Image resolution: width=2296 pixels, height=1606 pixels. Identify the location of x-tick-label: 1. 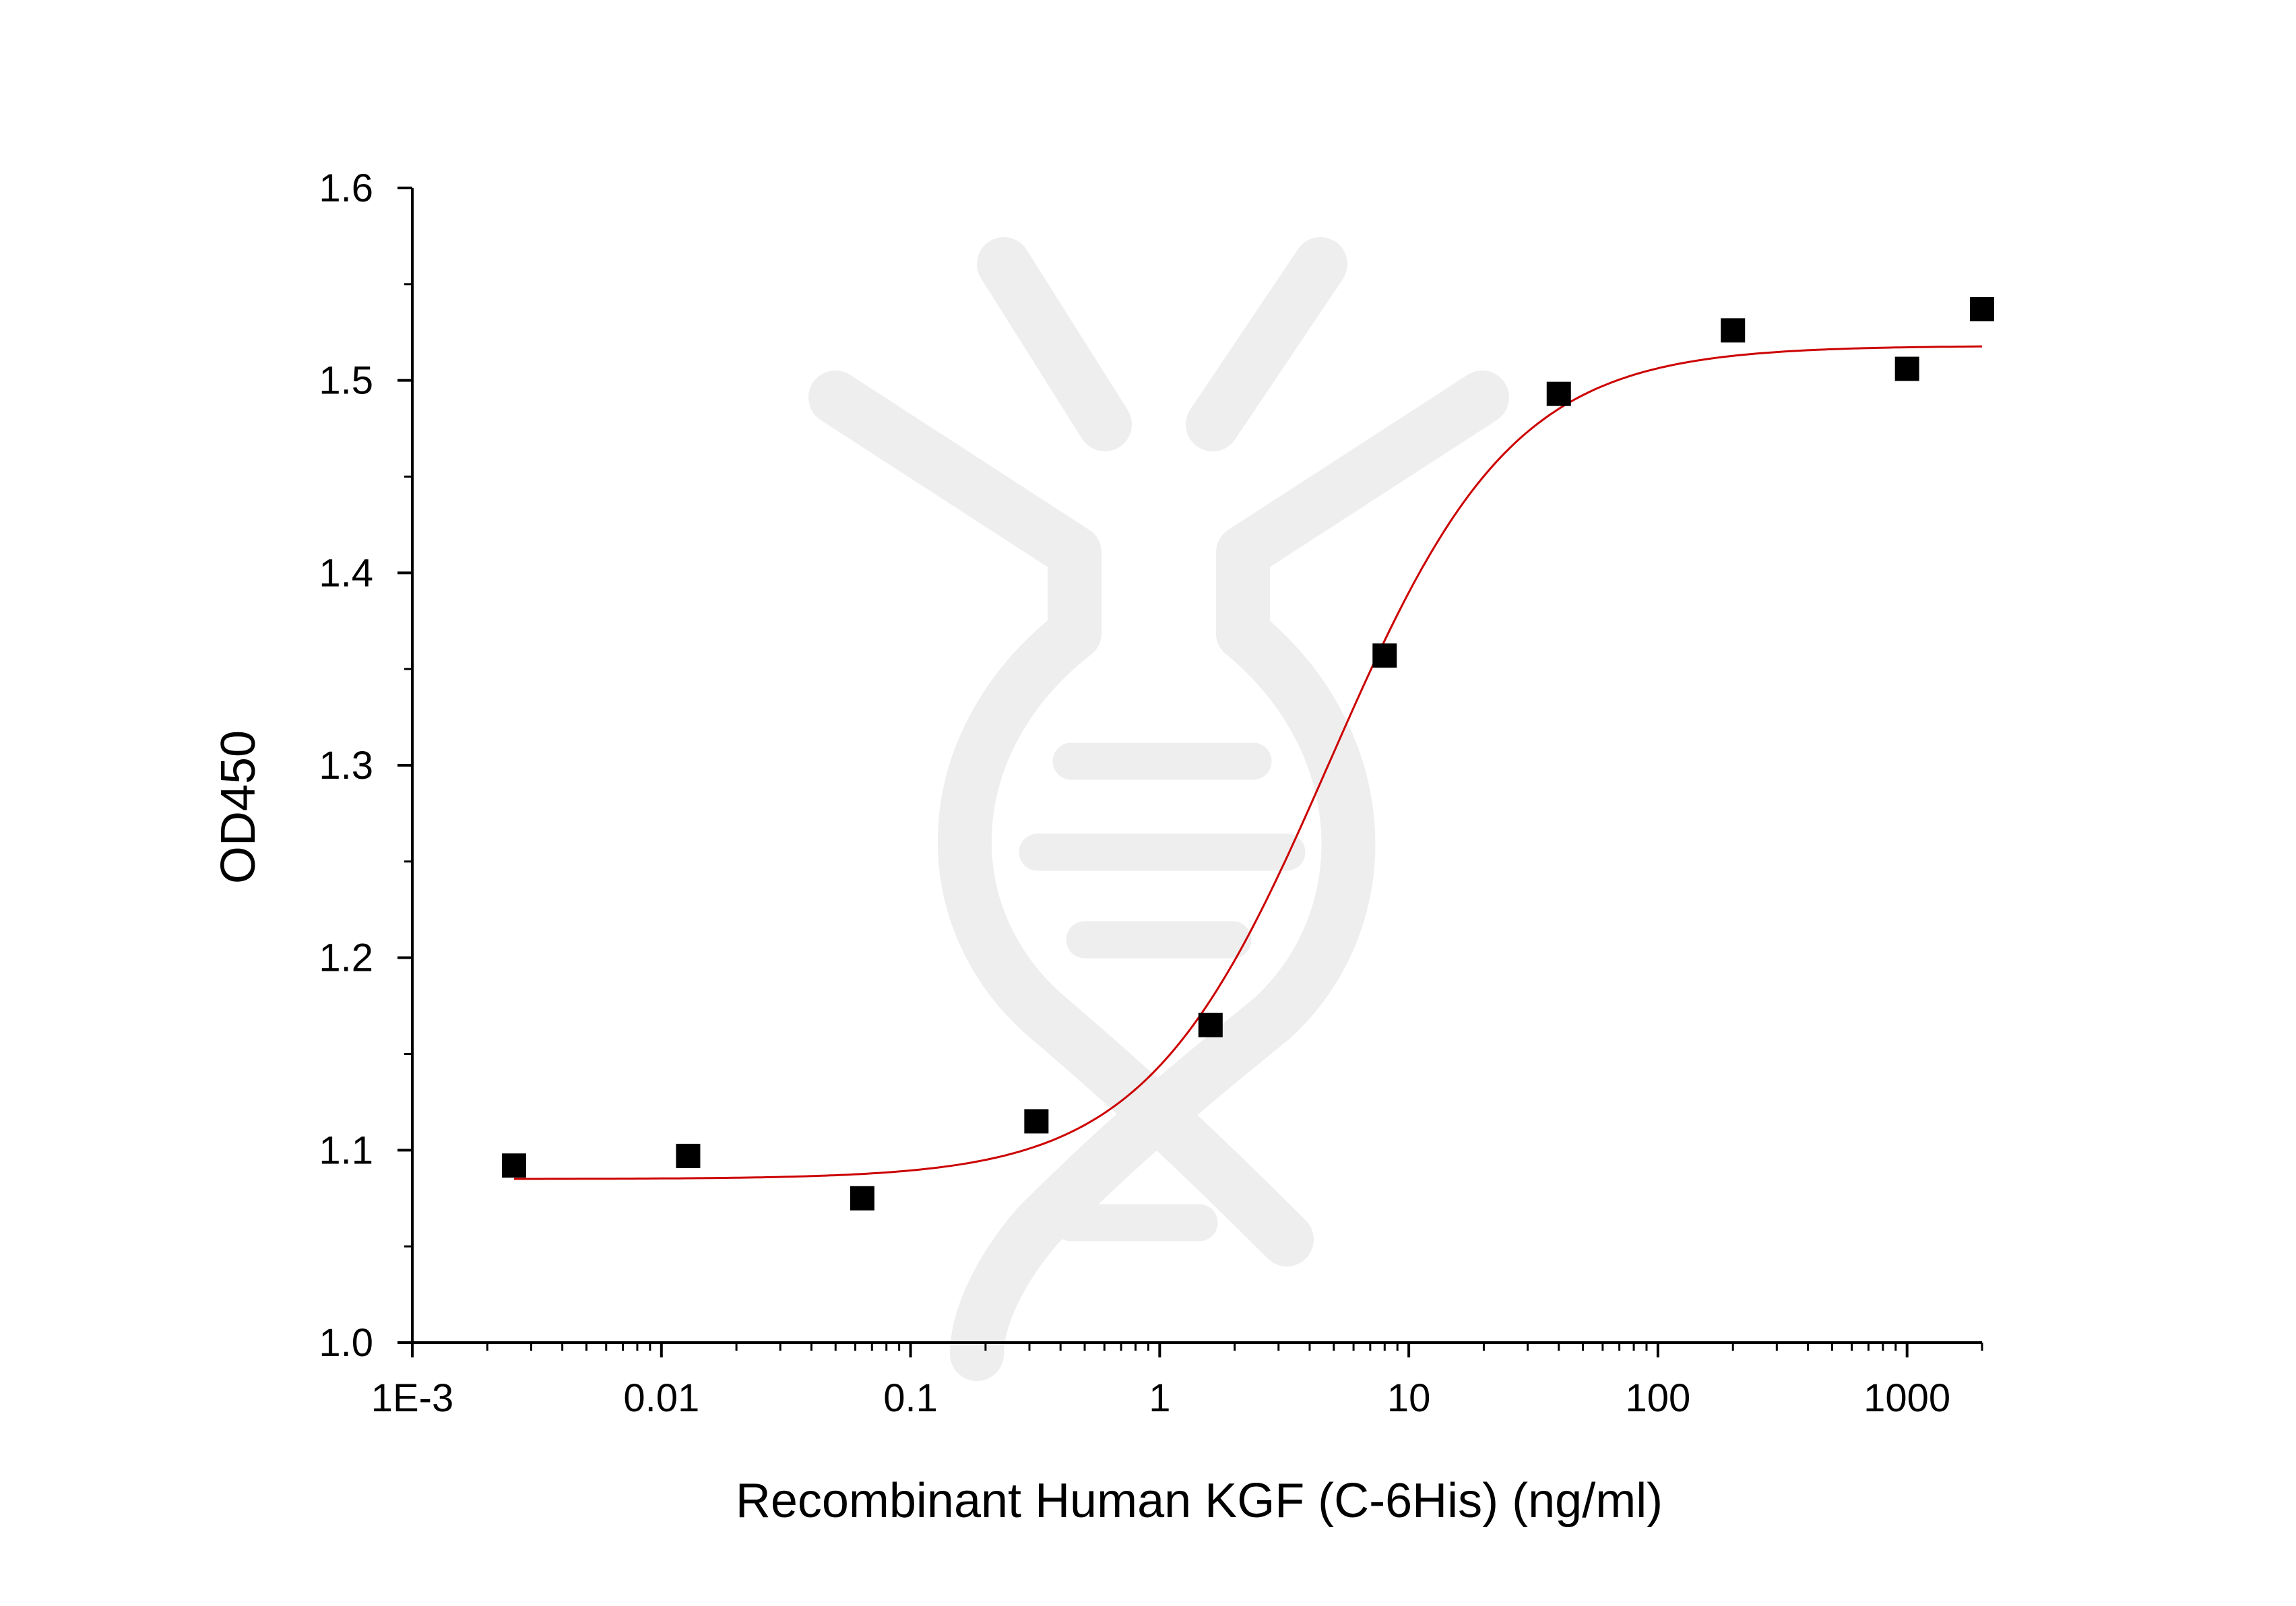
(1159, 1398).